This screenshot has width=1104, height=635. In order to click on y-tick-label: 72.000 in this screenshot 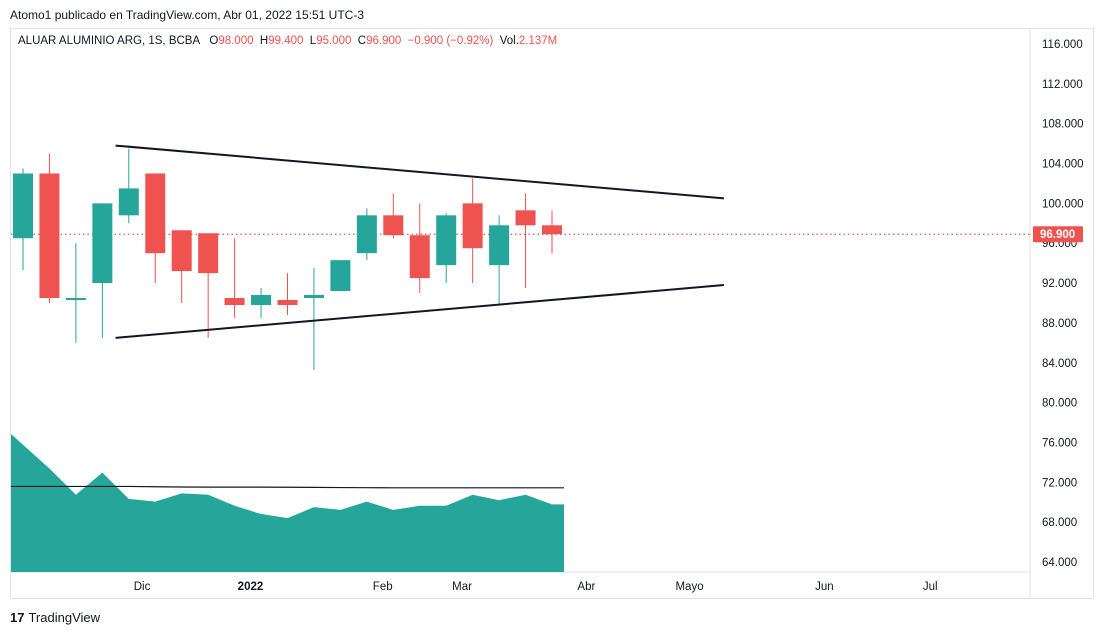, I will do `click(1059, 483)`.